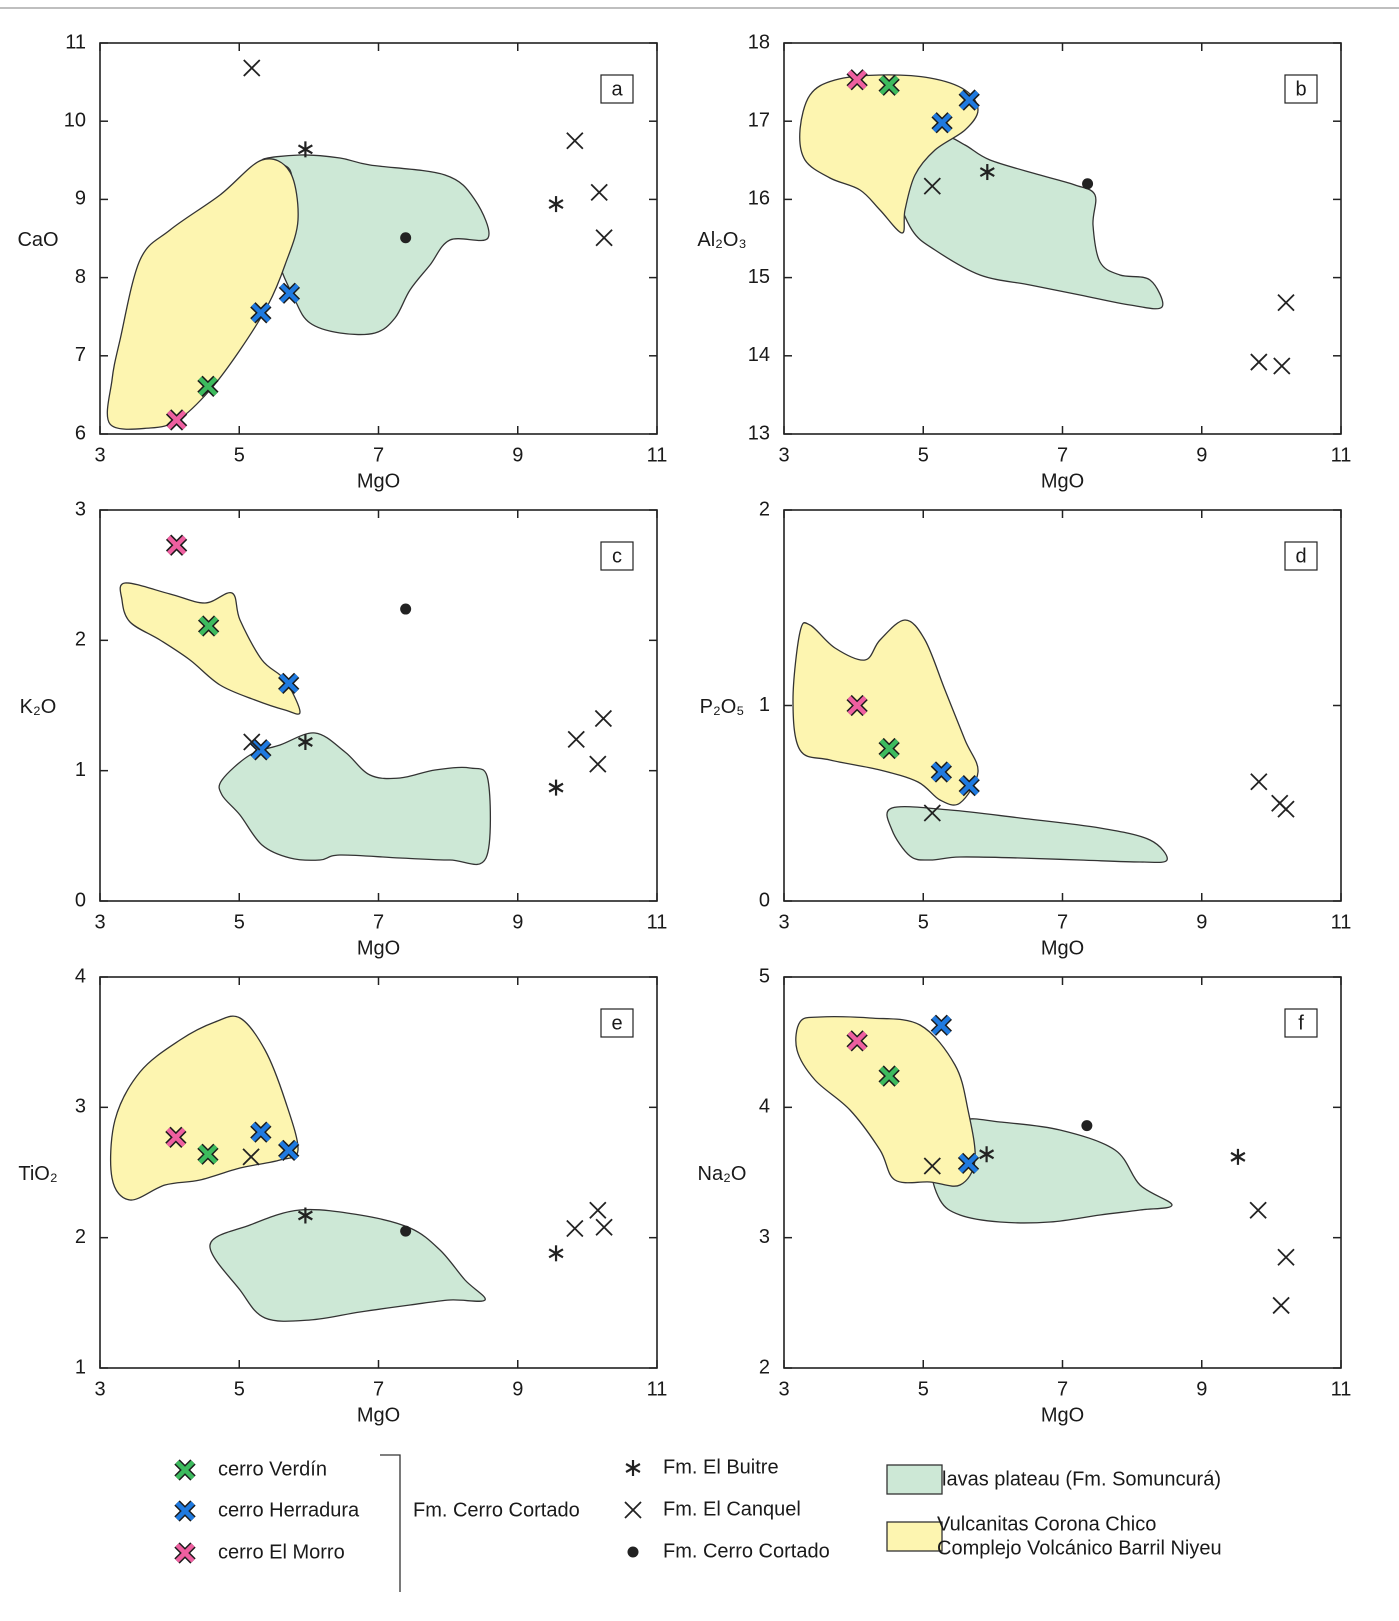  What do you see at coordinates (80, 640) in the screenshot?
I see `y-tick-label: 2` at bounding box center [80, 640].